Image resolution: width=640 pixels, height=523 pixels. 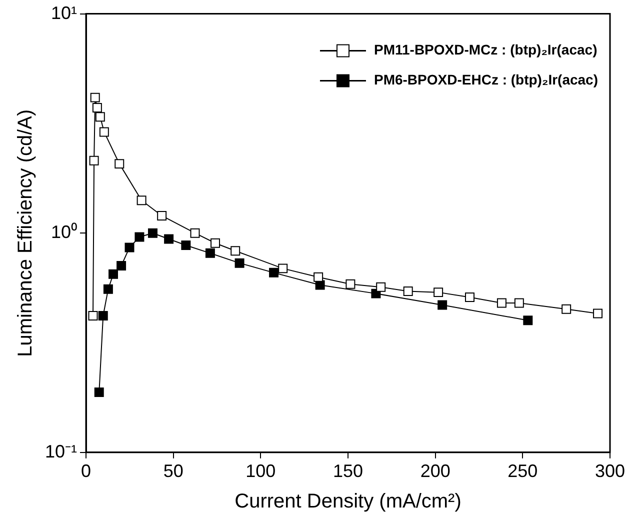 I want to click on x-axis-title: Current Density (mA/cm²), so click(x=348, y=501).